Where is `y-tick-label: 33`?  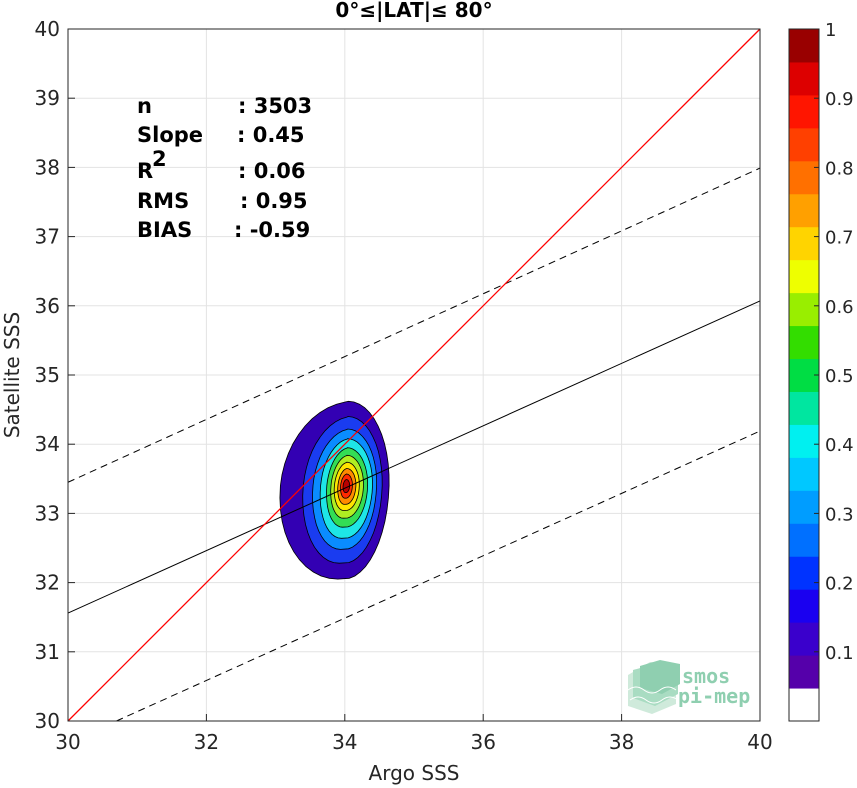
y-tick-label: 33 is located at coordinates (47, 513).